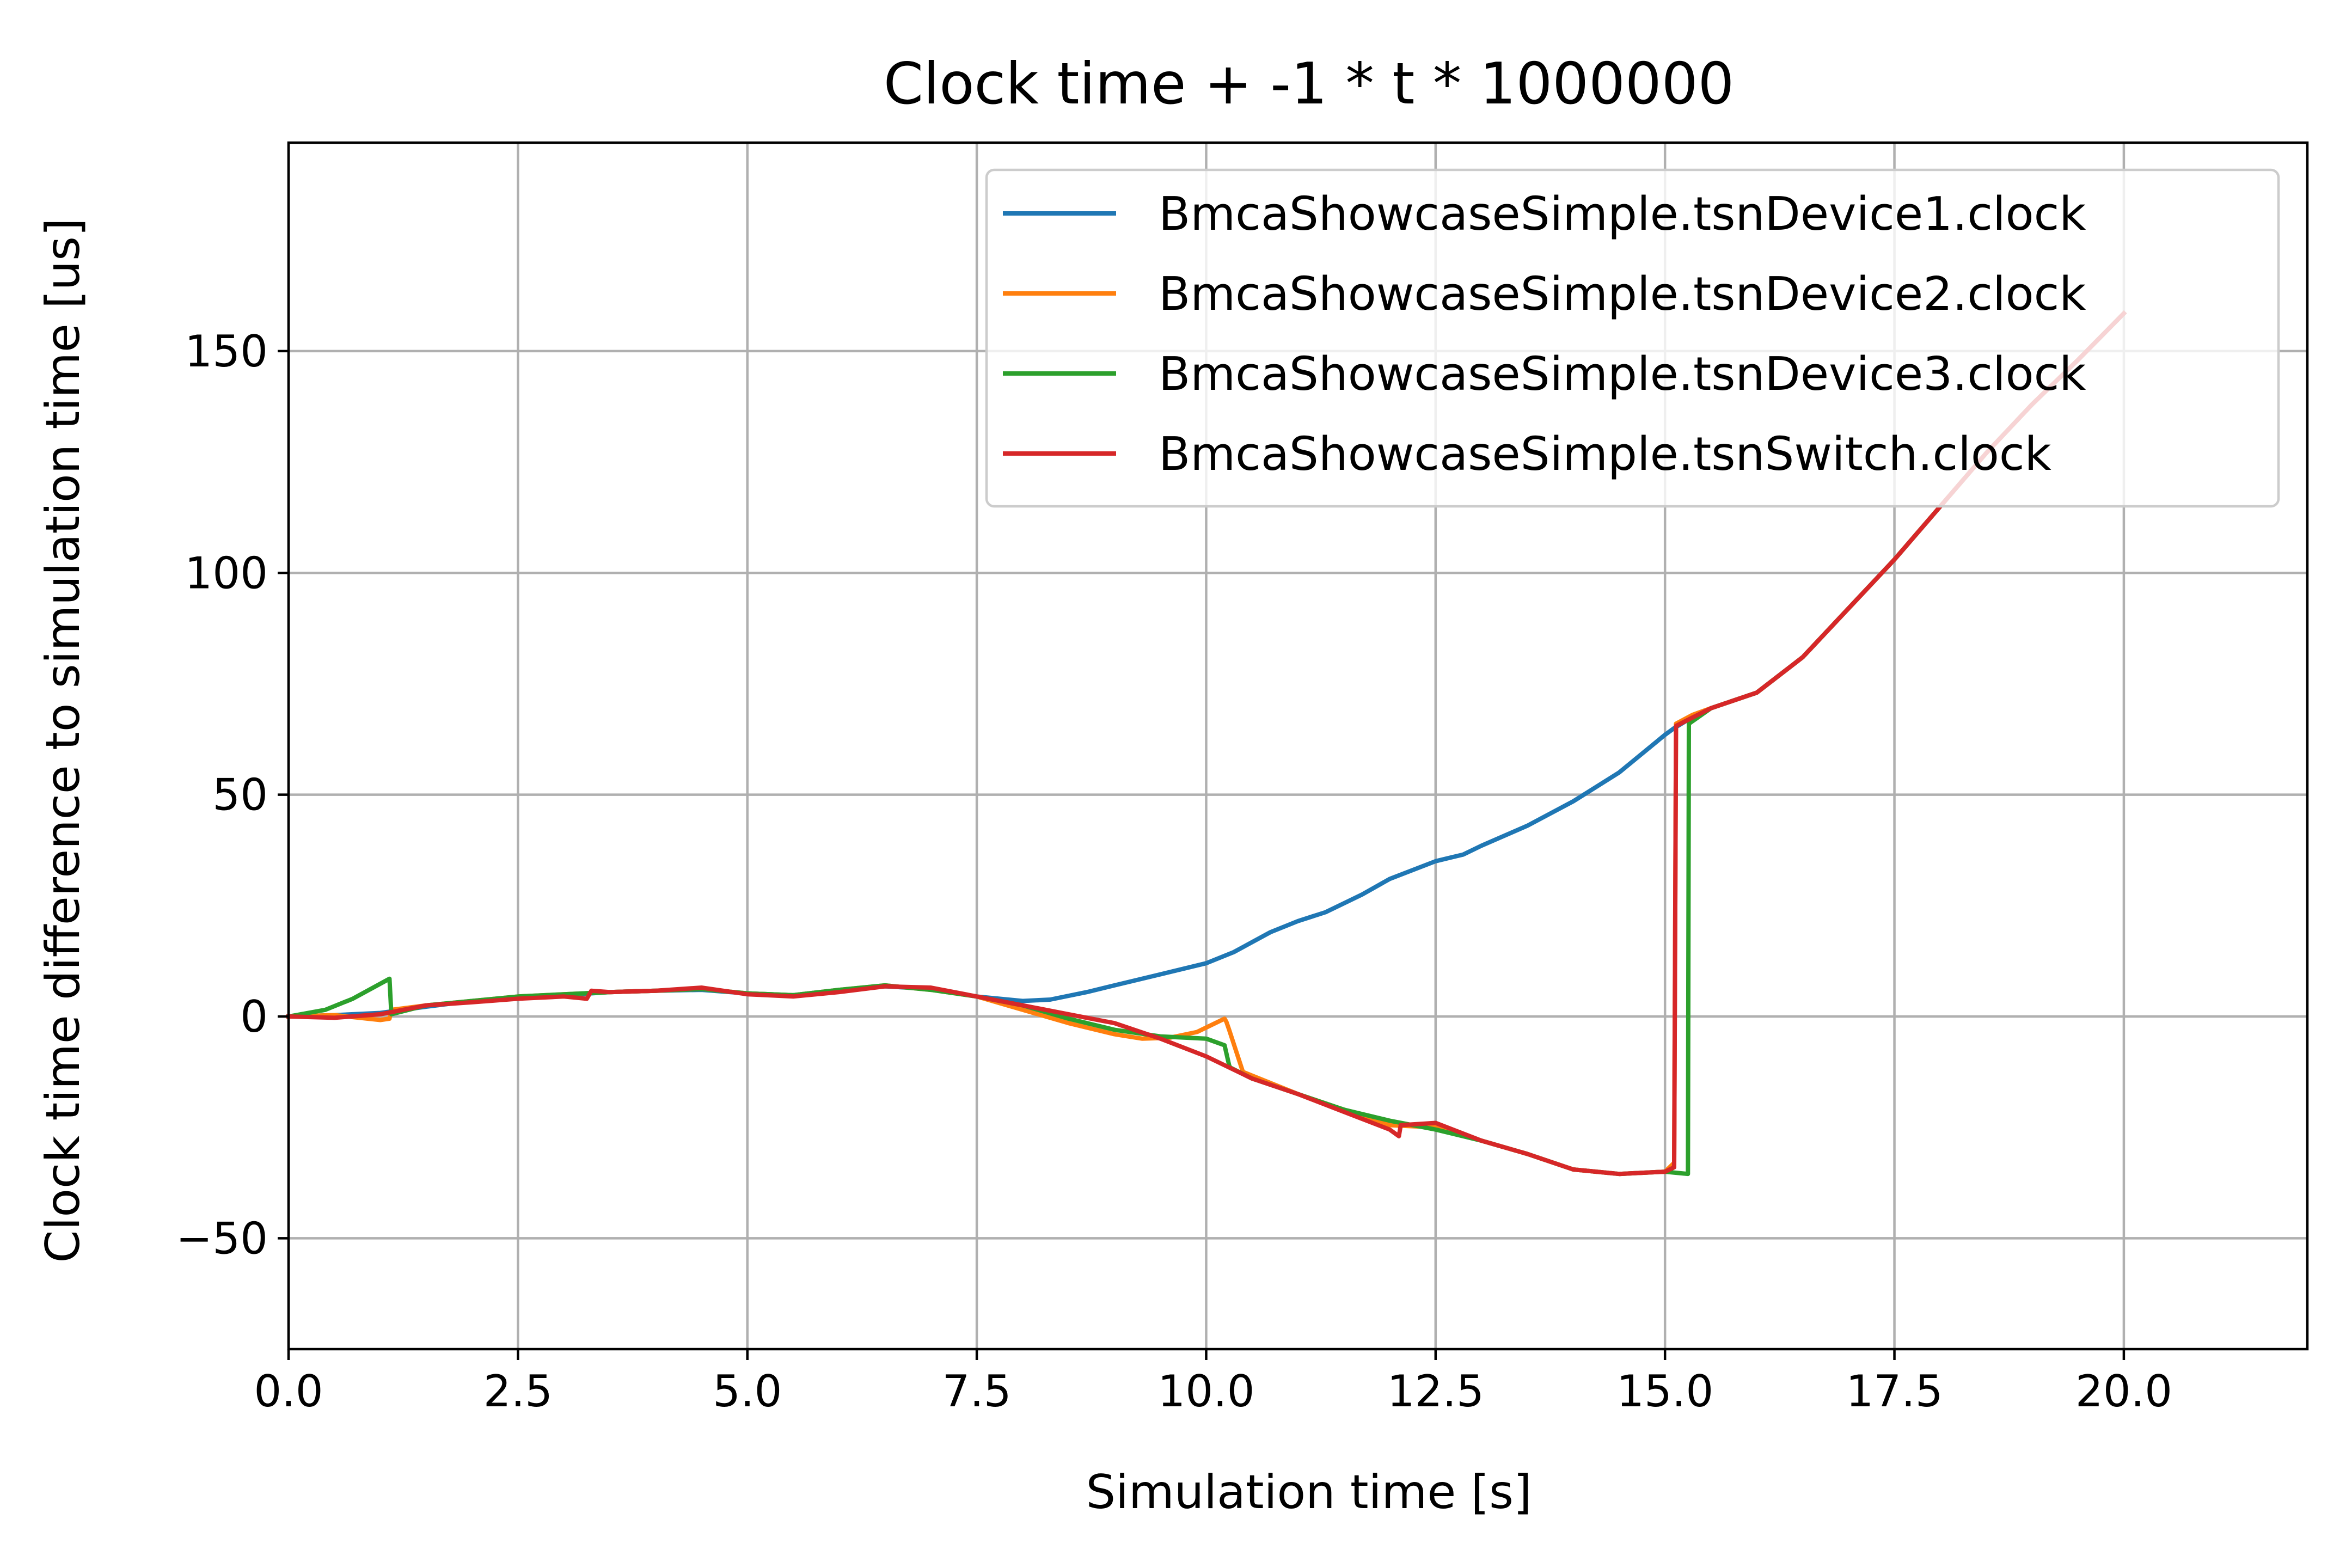 Image resolution: width=2352 pixels, height=1568 pixels. I want to click on x-axis-label: Simulation time [s], so click(1309, 1492).